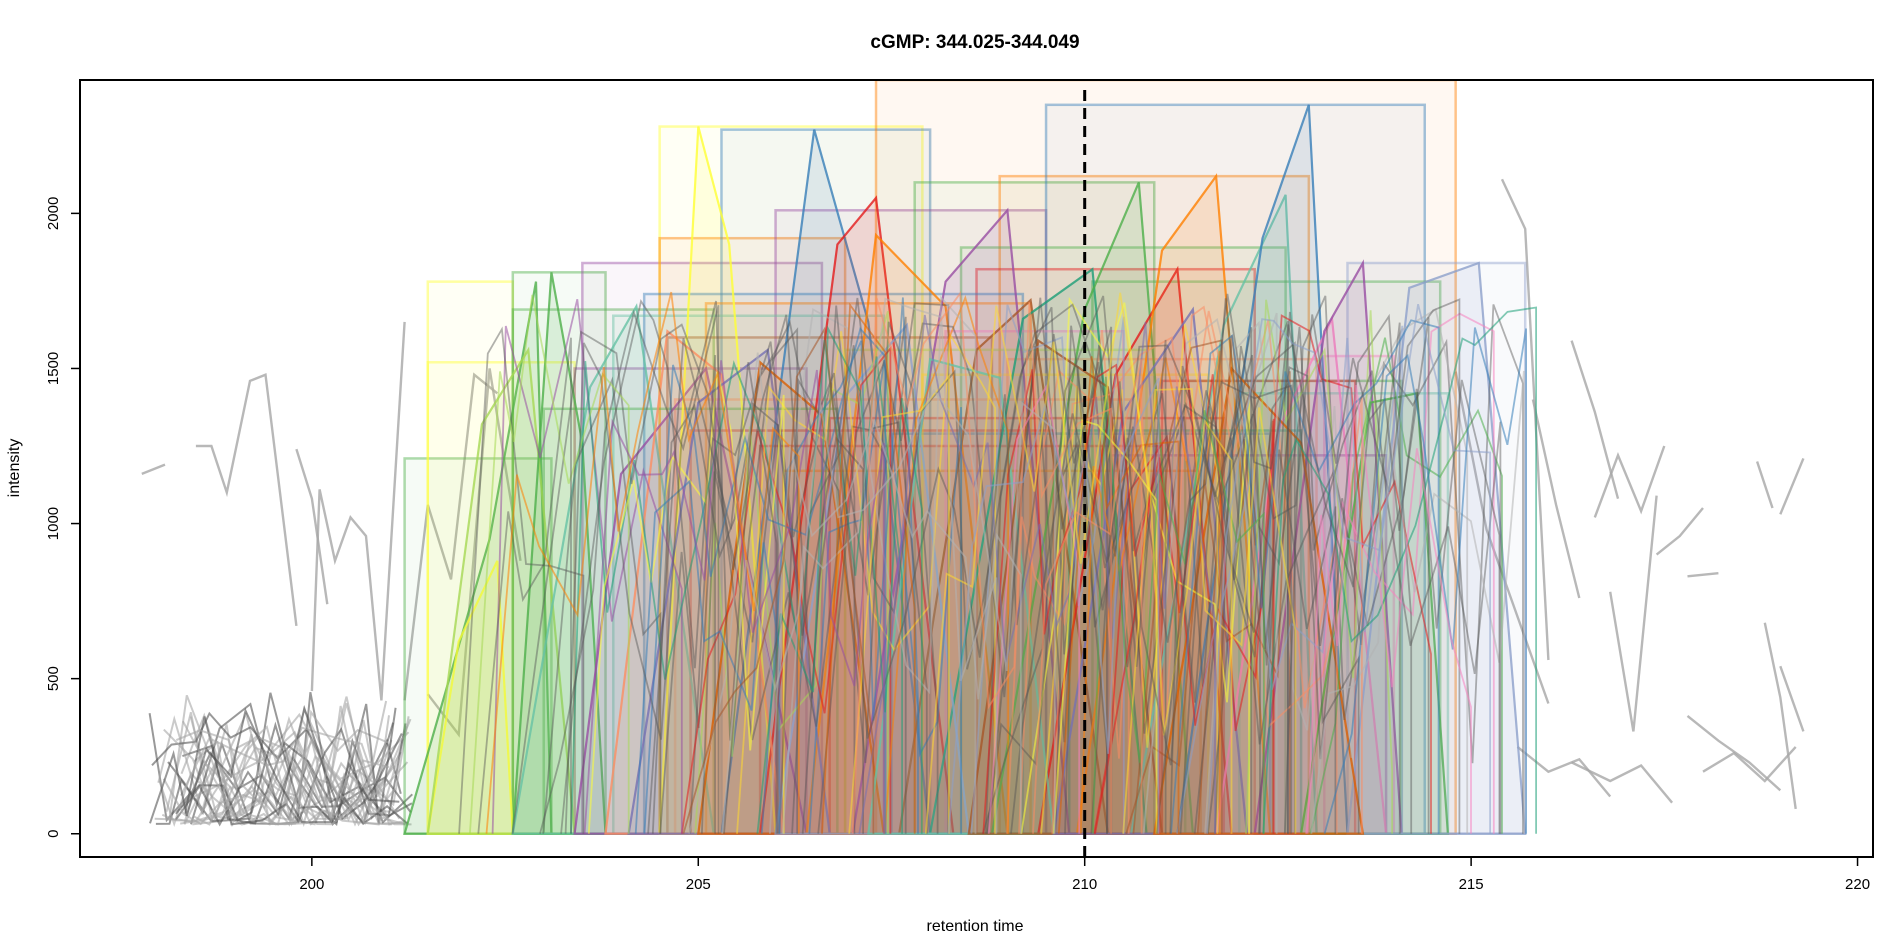 This screenshot has width=1889, height=949. What do you see at coordinates (975, 926) in the screenshot?
I see `x-axis-label: retention time` at bounding box center [975, 926].